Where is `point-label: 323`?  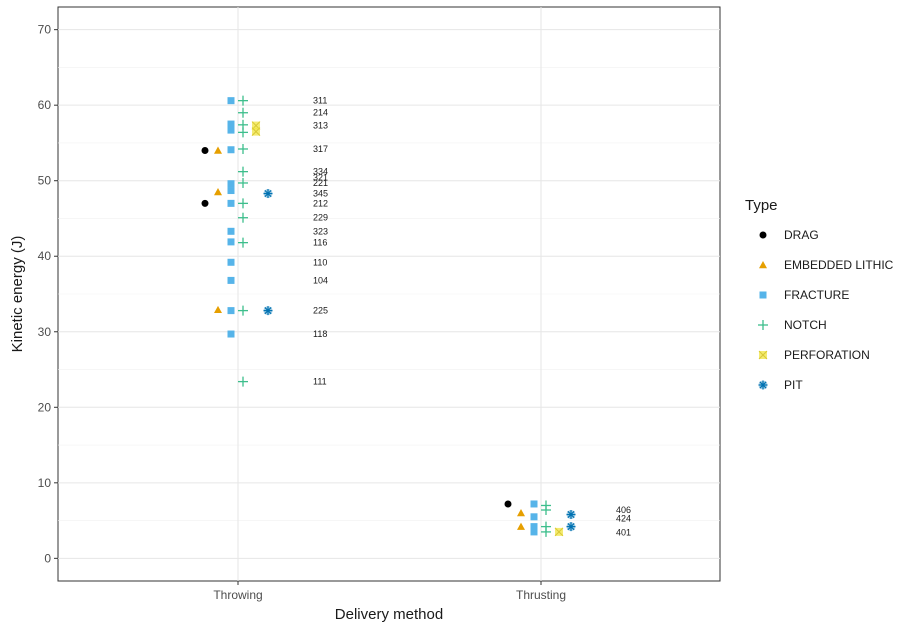
point-label: 323 is located at coordinates (320, 231).